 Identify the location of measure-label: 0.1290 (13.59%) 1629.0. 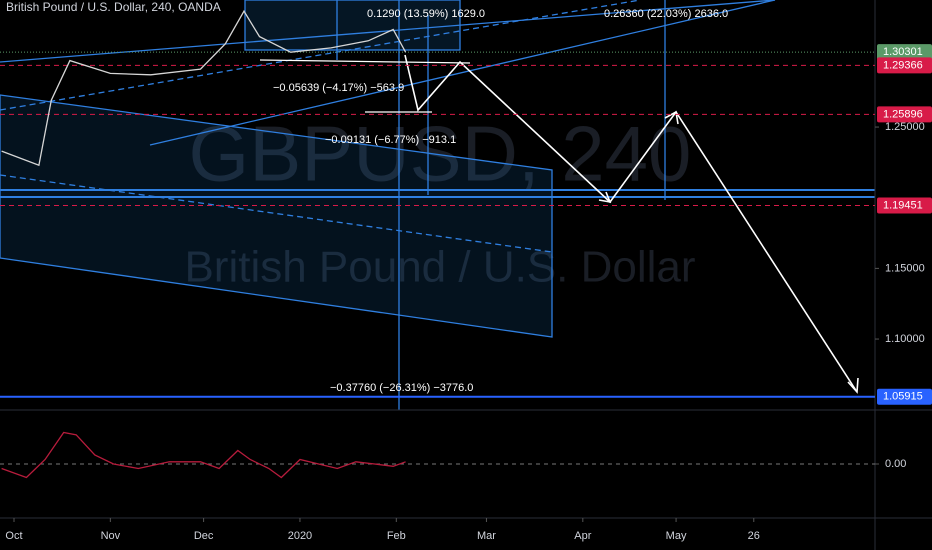
(426, 14).